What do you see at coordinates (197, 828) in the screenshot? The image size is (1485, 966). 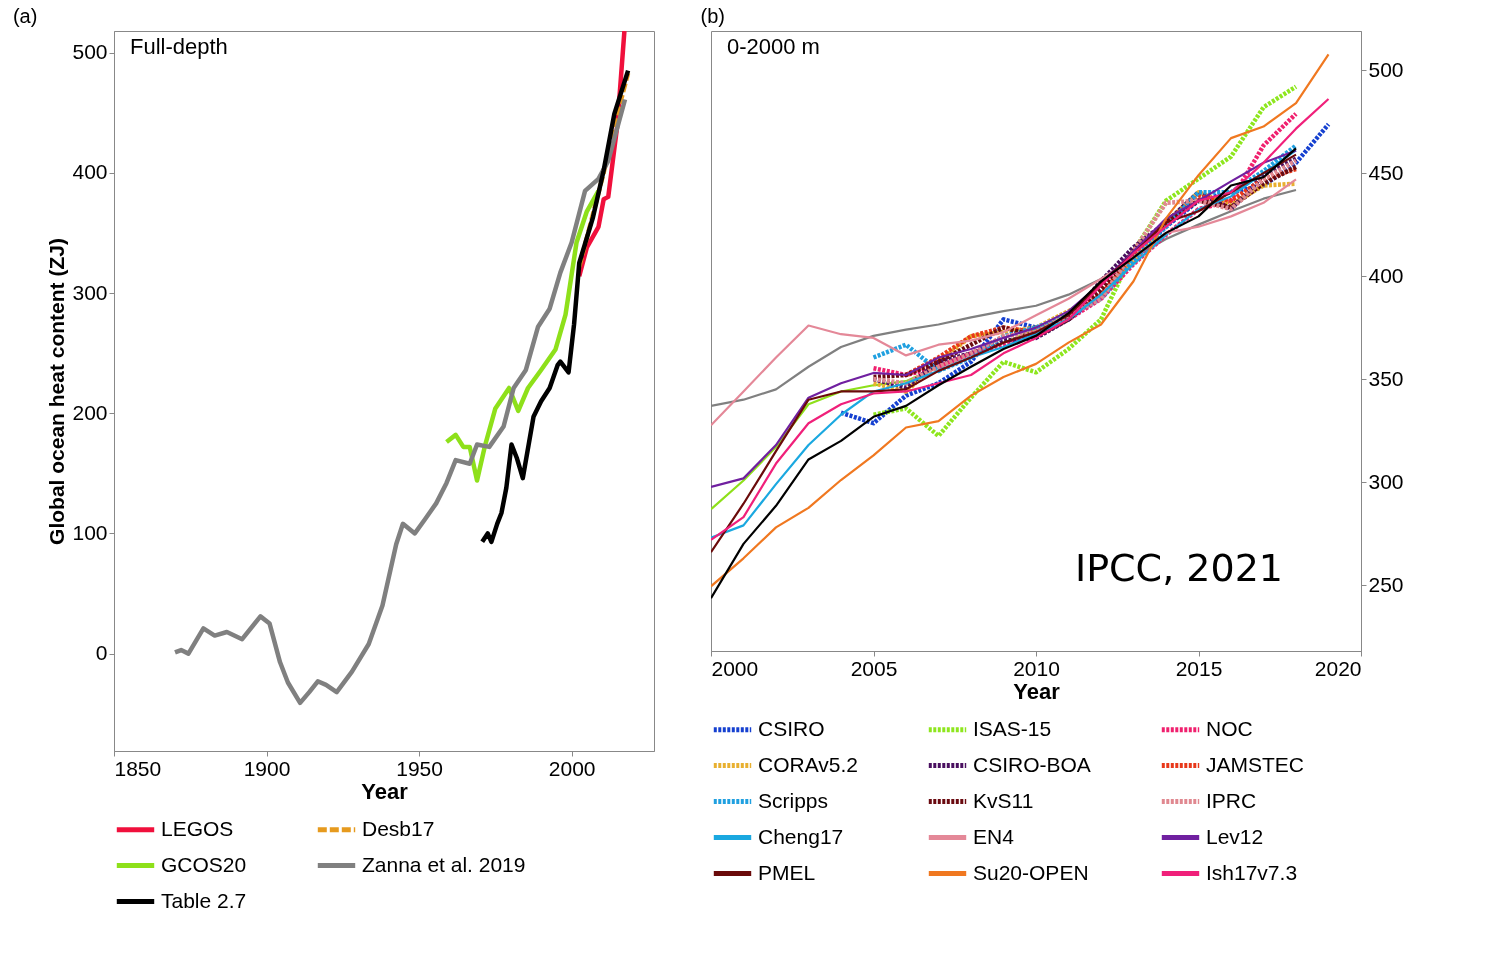 I see `legend-label: LEGOS` at bounding box center [197, 828].